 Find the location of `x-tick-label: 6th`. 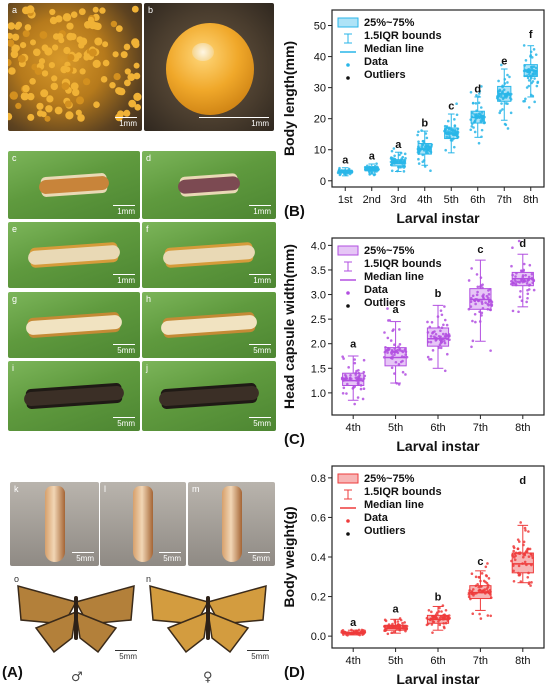

x-tick-label: 6th is located at coordinates (437, 428).